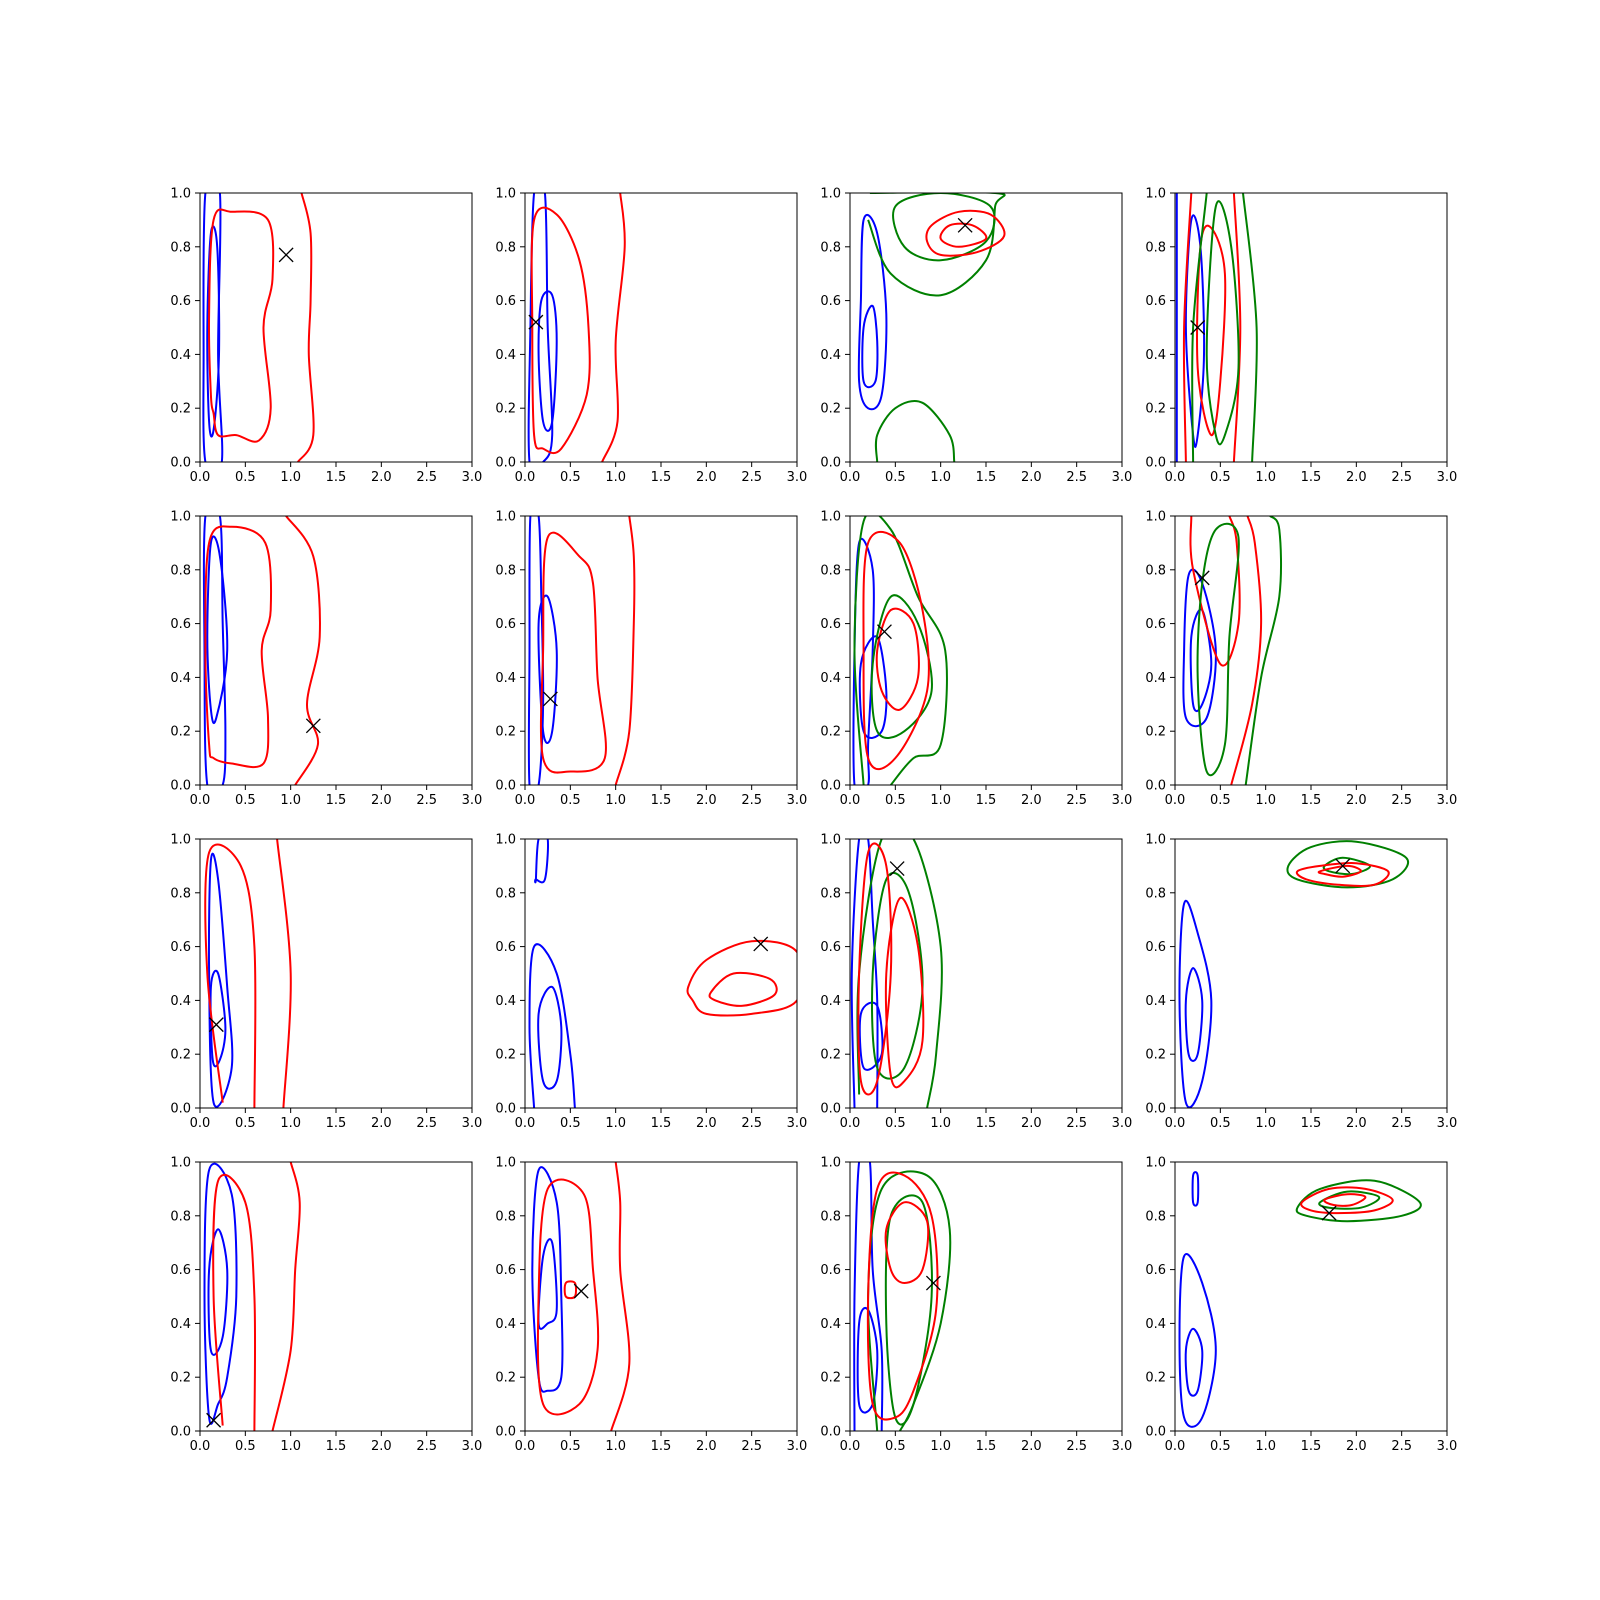 Image resolution: width=1600 pixels, height=1600 pixels. Describe the element at coordinates (651, 336) in the screenshot. I see `subplot-r0-c1: 0.0 0.5 1.0 1.5 2.0 2.5 3.0 0.0 0.2 0.4 0.6 0.8 1.0` at that location.